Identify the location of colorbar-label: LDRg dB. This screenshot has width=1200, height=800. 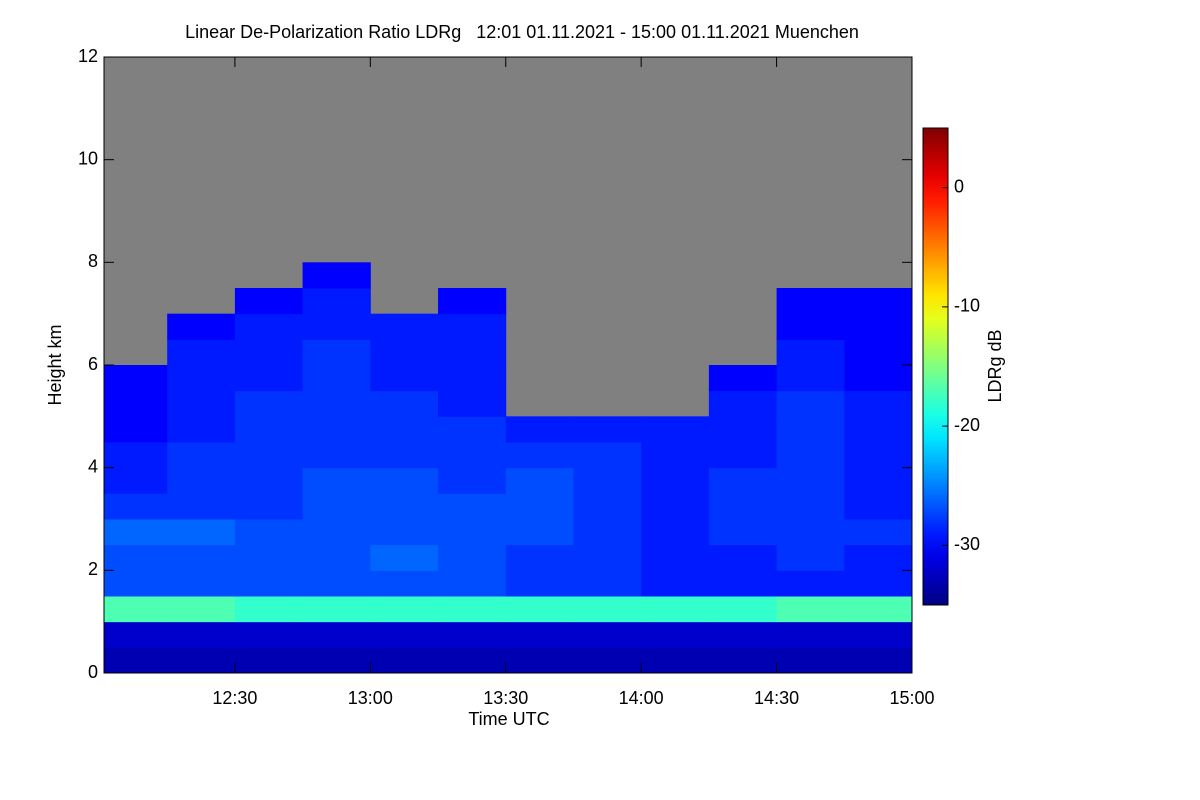
(995, 365).